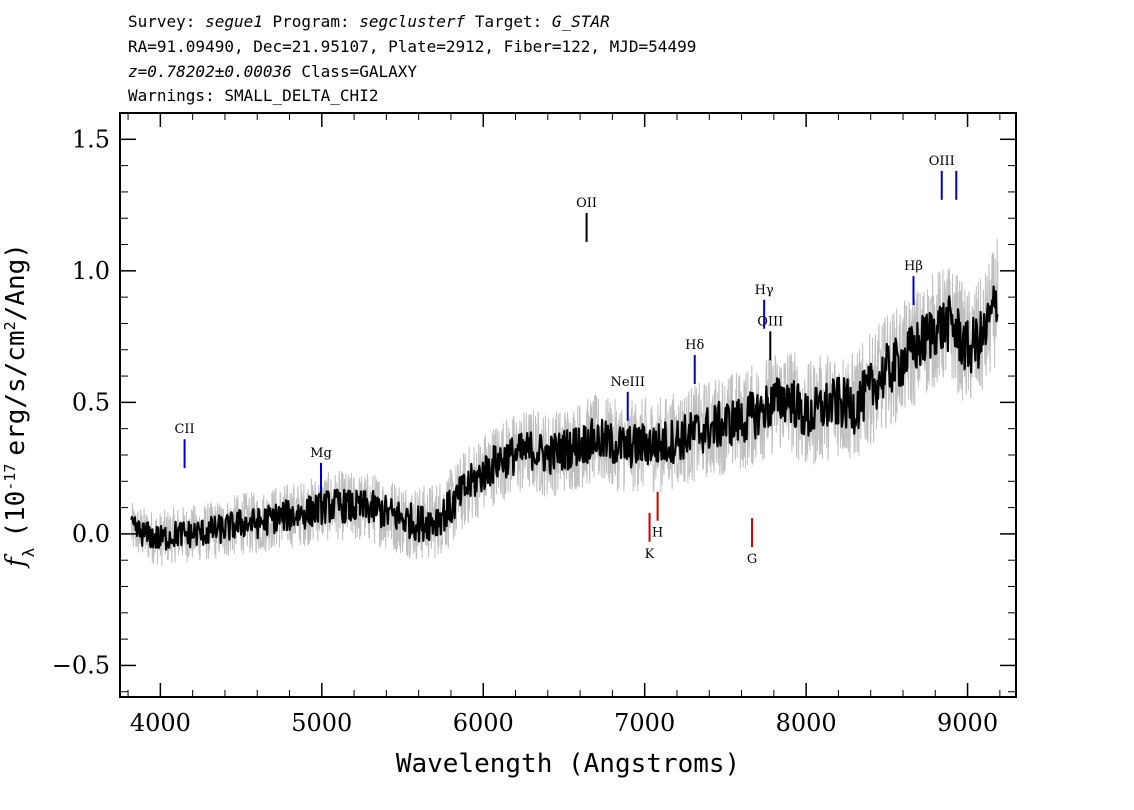 The height and width of the screenshot is (810, 1134). I want to click on y-axis-title-tail: erg/s/cm, so click(16, 392).